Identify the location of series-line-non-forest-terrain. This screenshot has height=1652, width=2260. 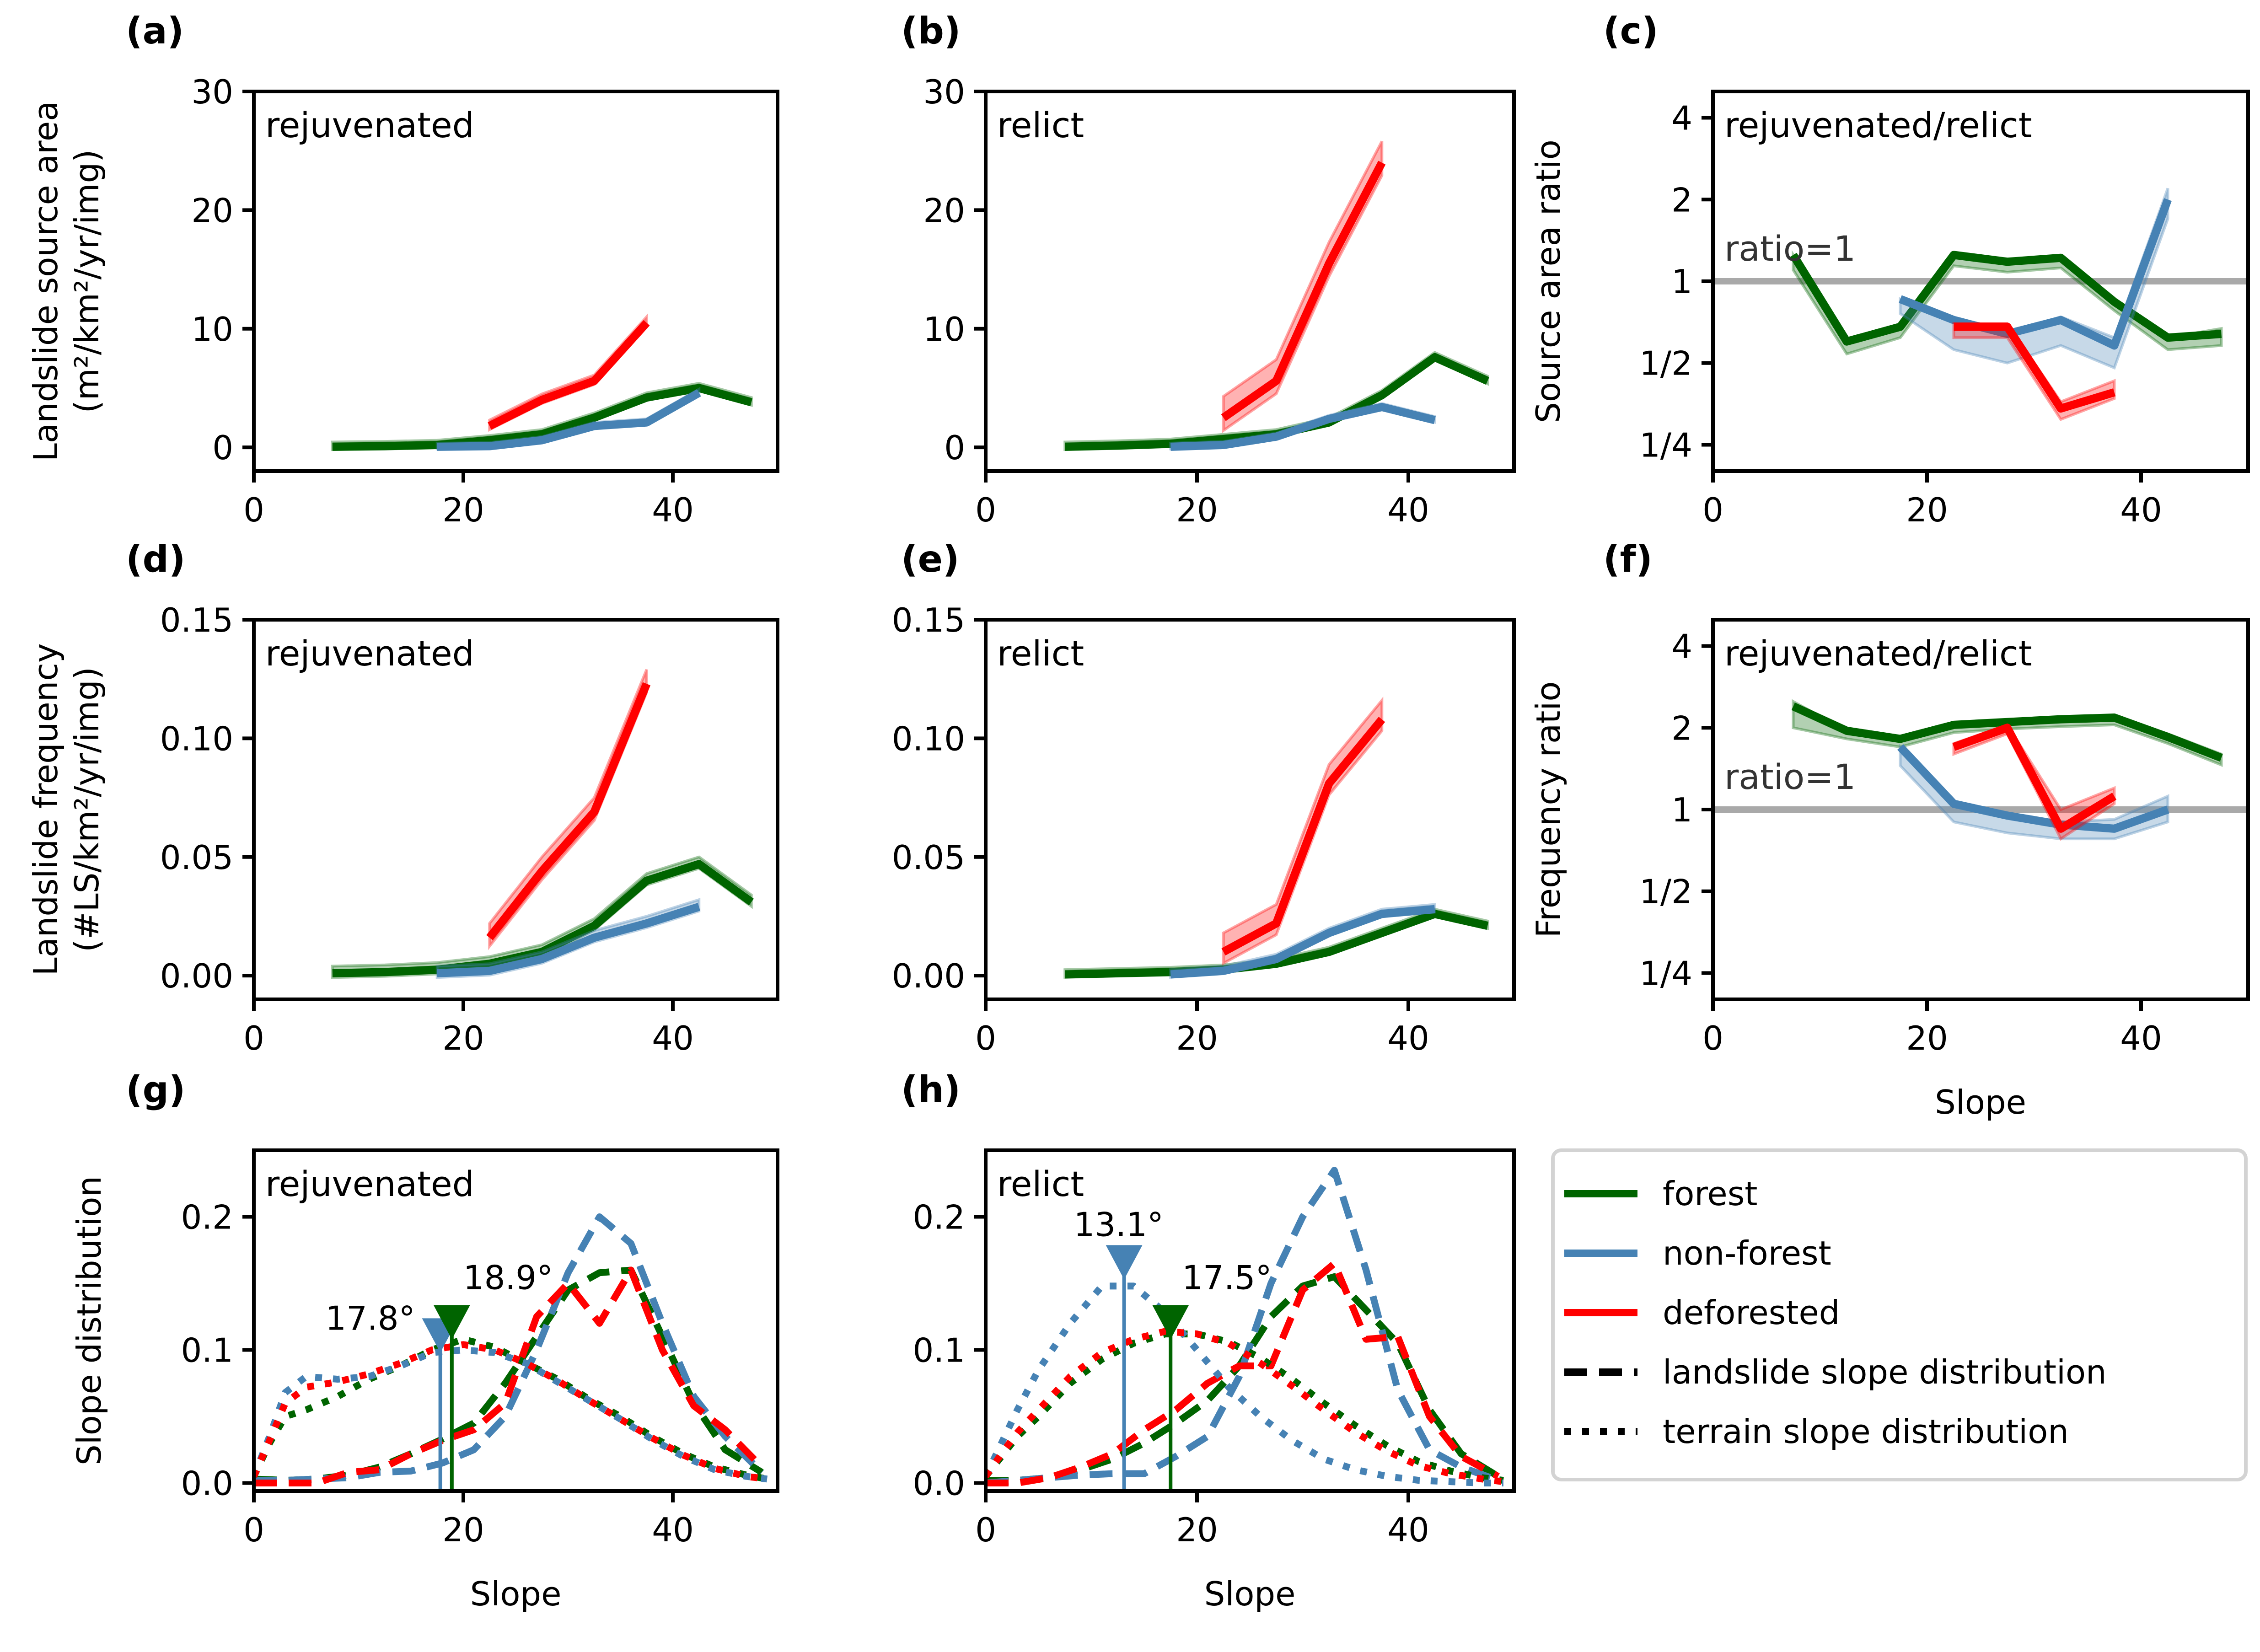
(511, 1414).